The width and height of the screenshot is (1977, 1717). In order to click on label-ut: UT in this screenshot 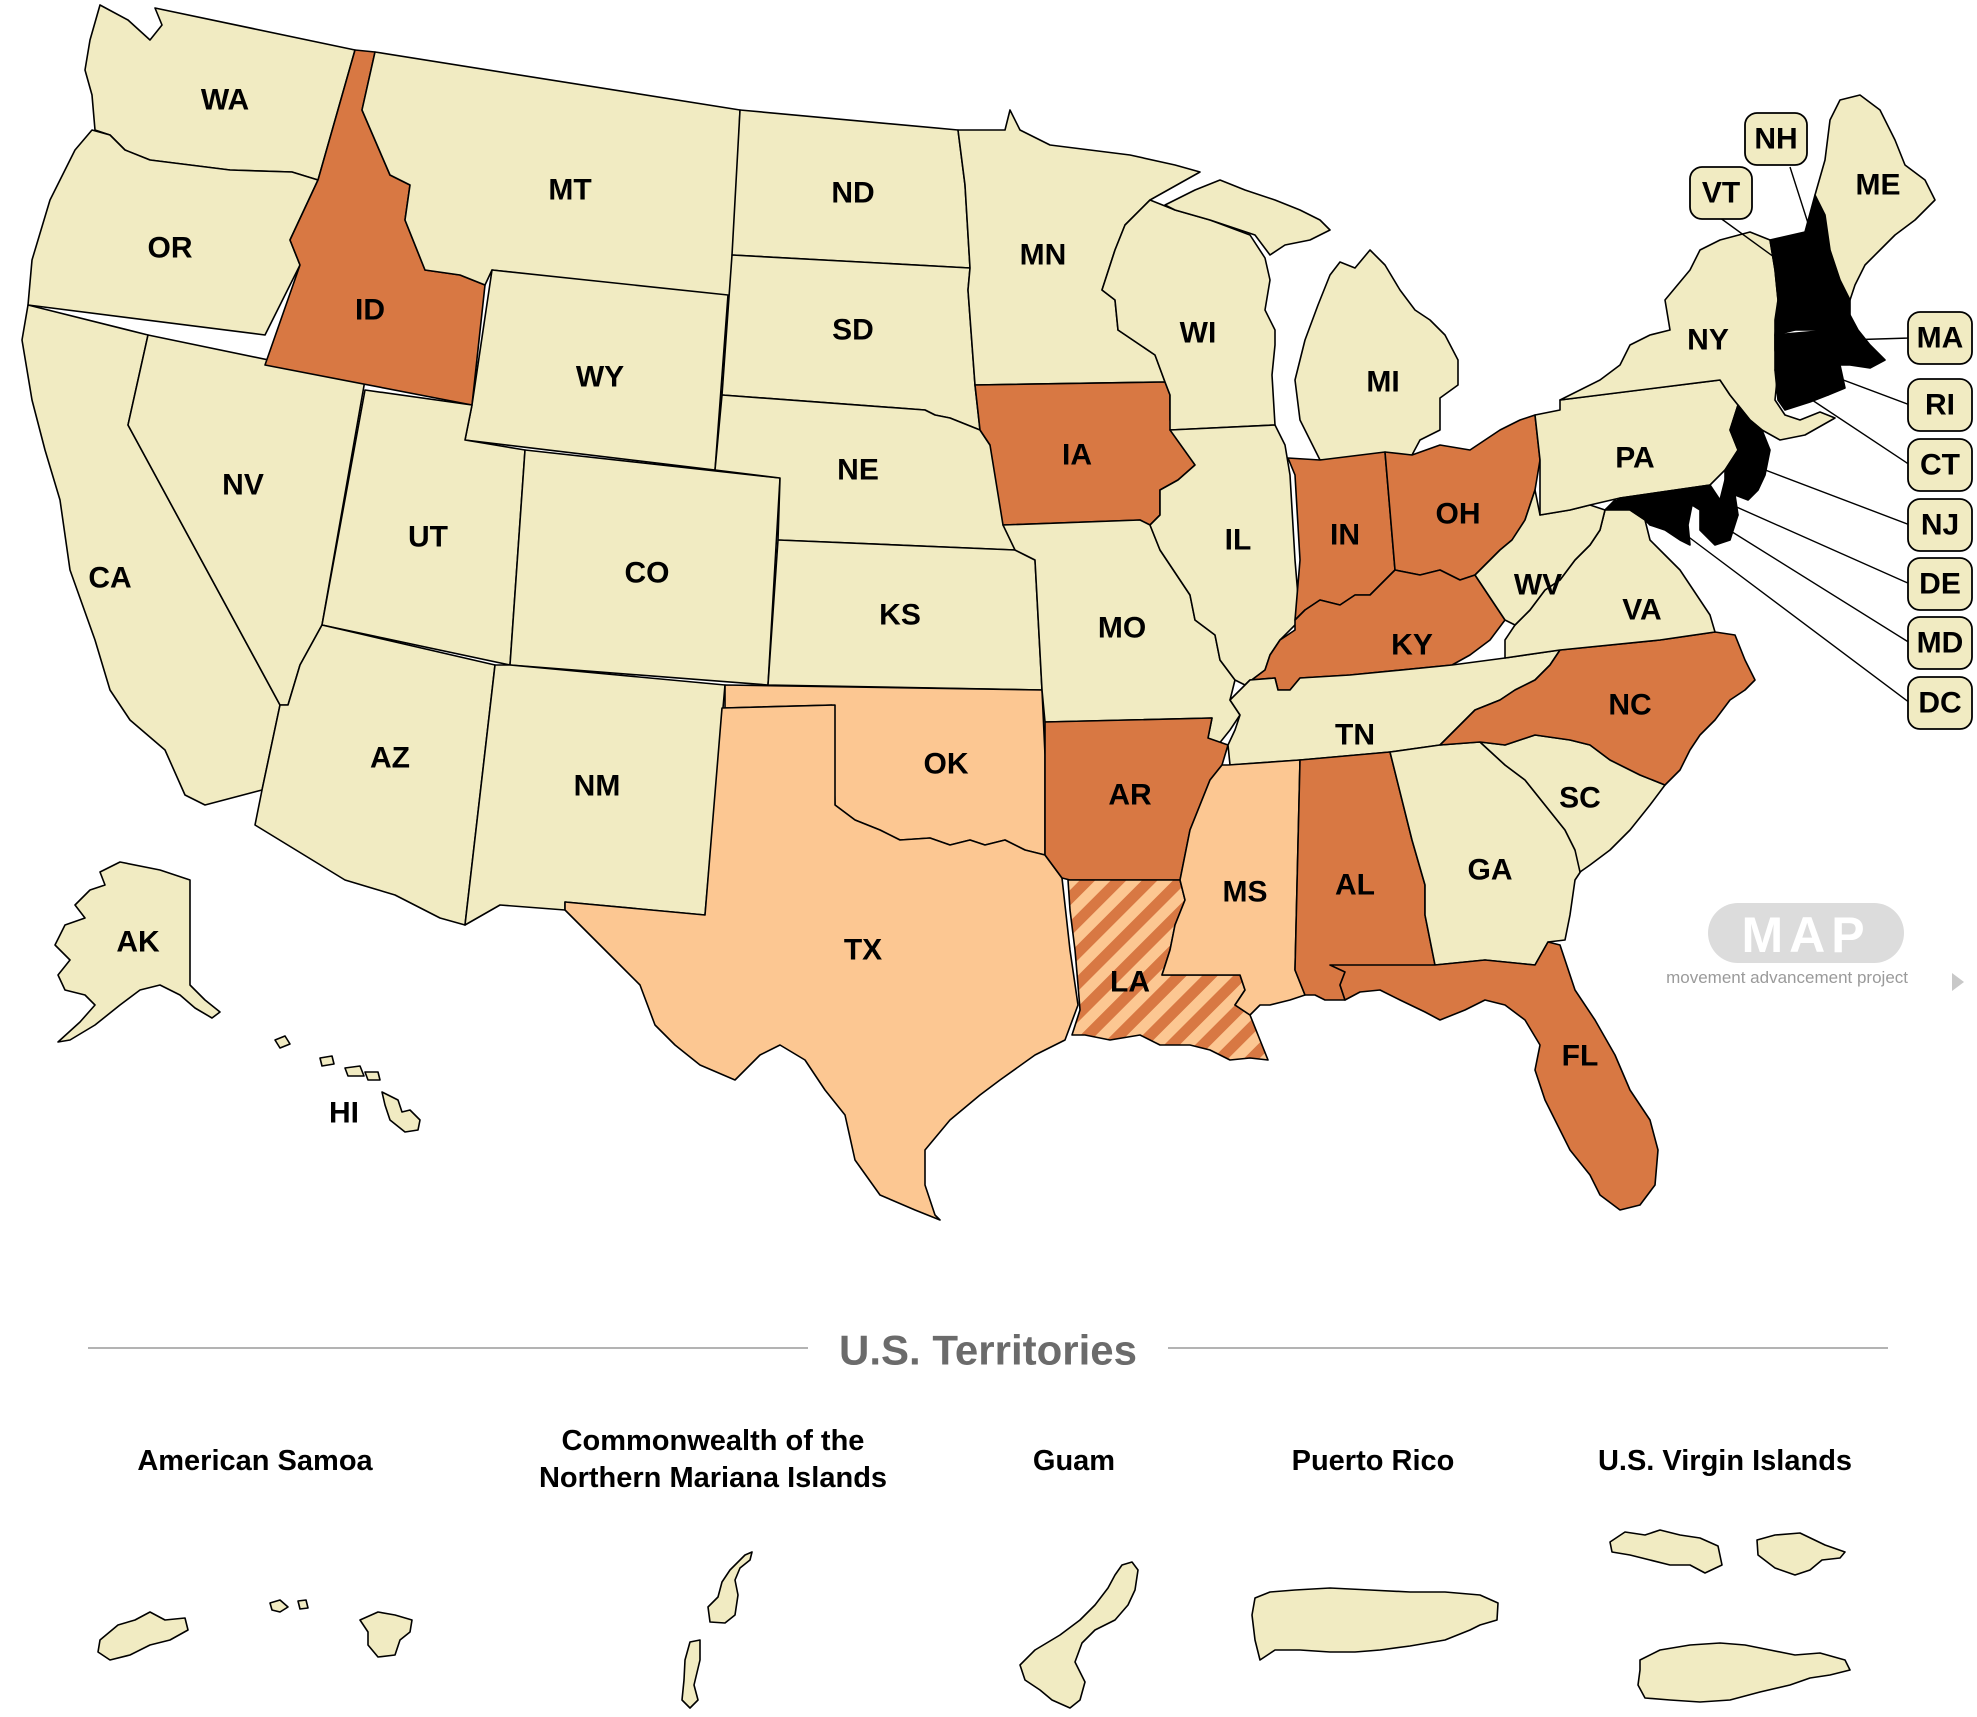, I will do `click(428, 537)`.